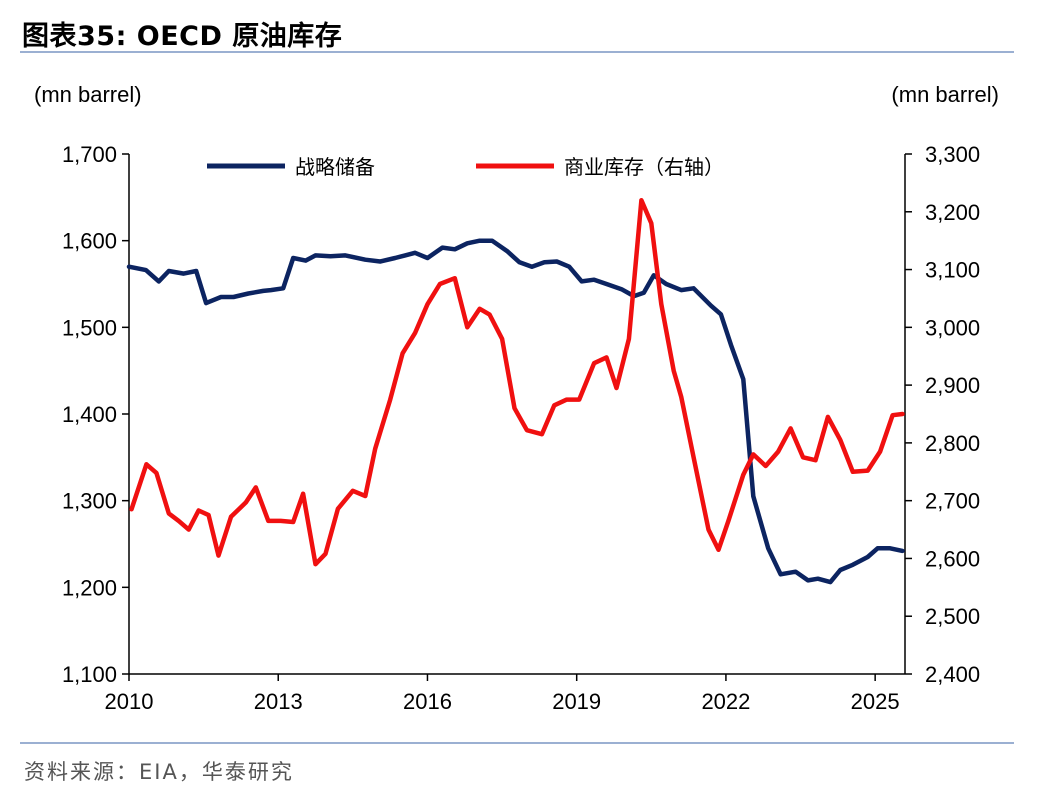 This screenshot has height=792, width=1048. I want to click on right-tick-label: 3,200, so click(952, 212).